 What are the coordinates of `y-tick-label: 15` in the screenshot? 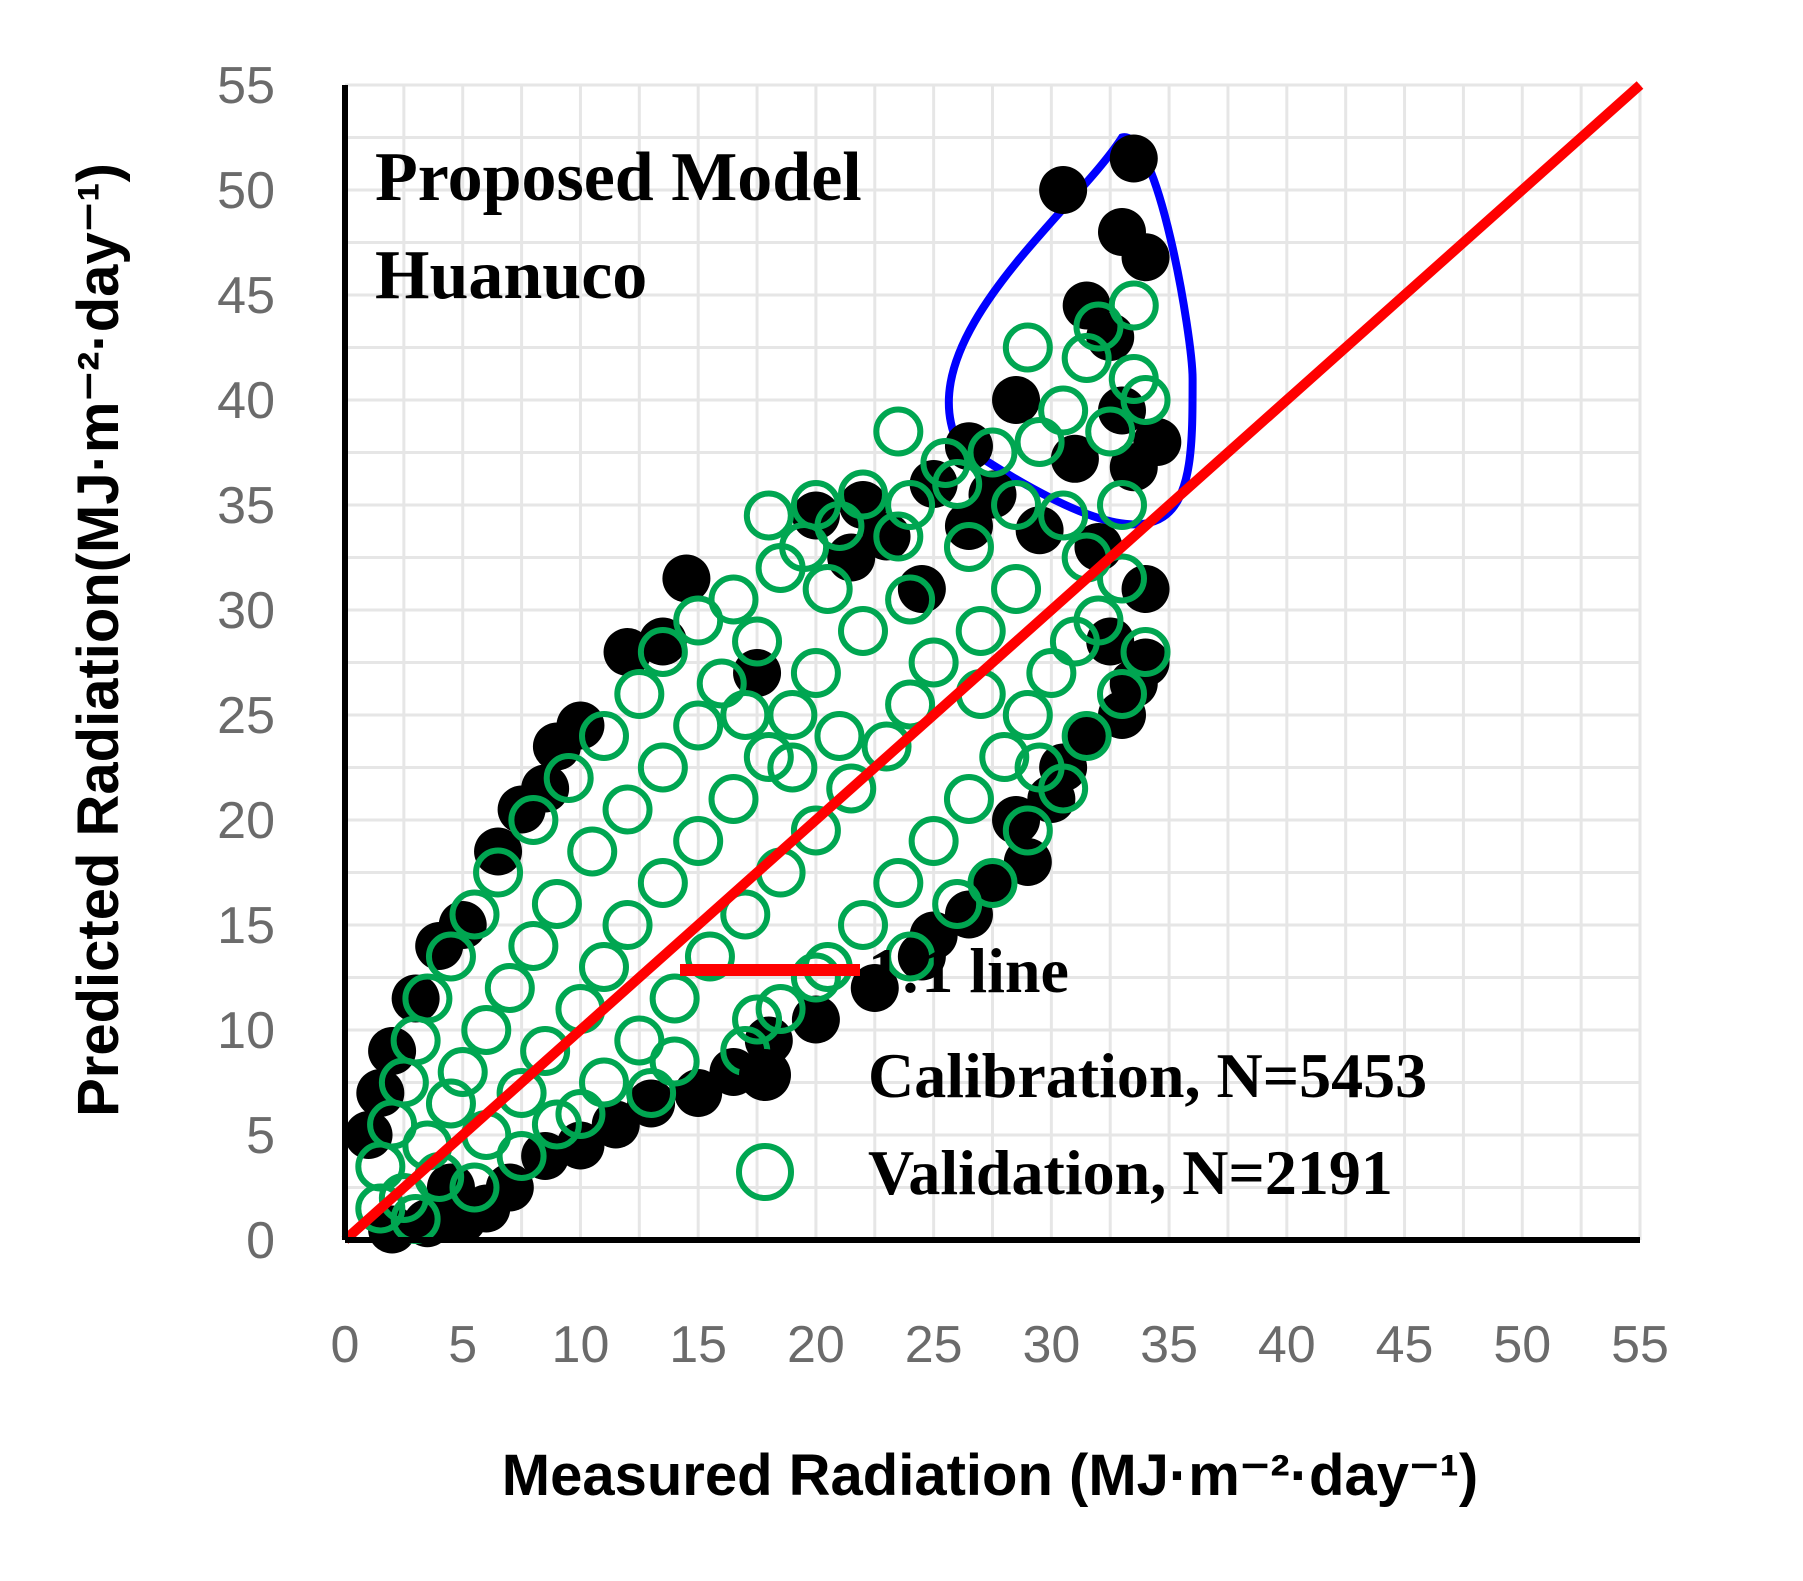 It's located at (246, 926).